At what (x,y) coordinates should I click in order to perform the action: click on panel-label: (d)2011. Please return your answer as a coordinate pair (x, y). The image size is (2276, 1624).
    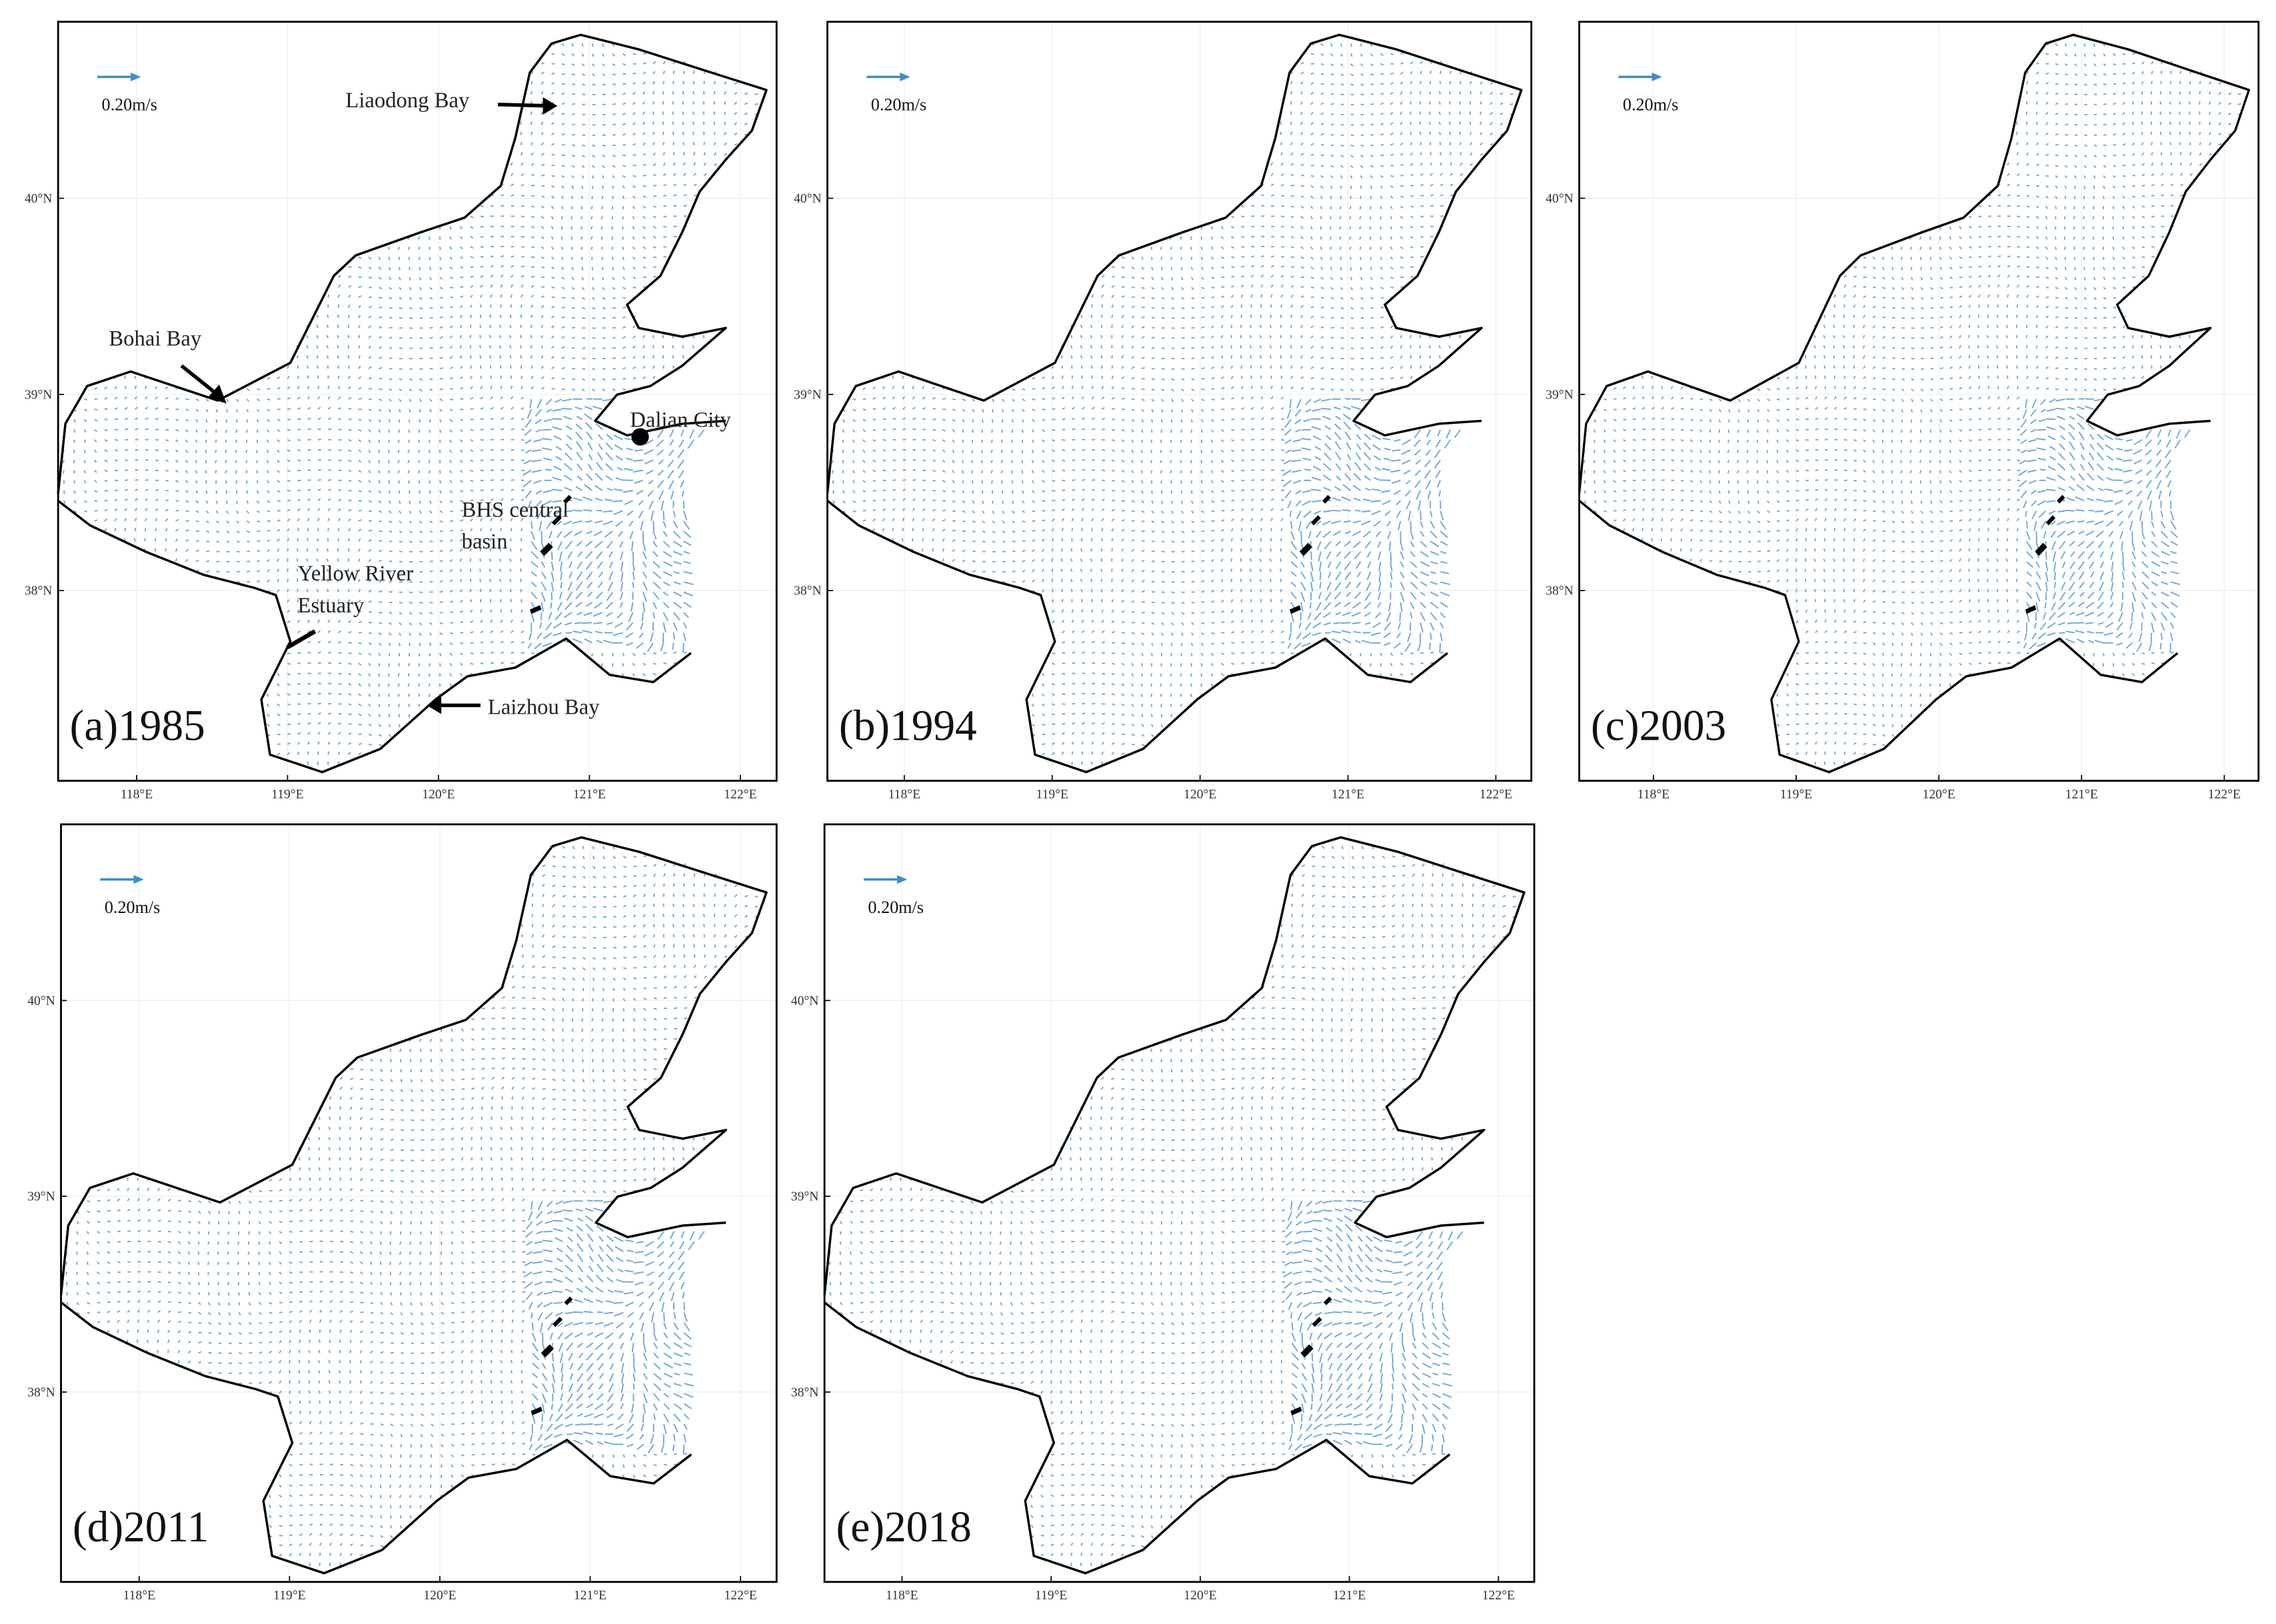
    Looking at the image, I should click on (141, 1527).